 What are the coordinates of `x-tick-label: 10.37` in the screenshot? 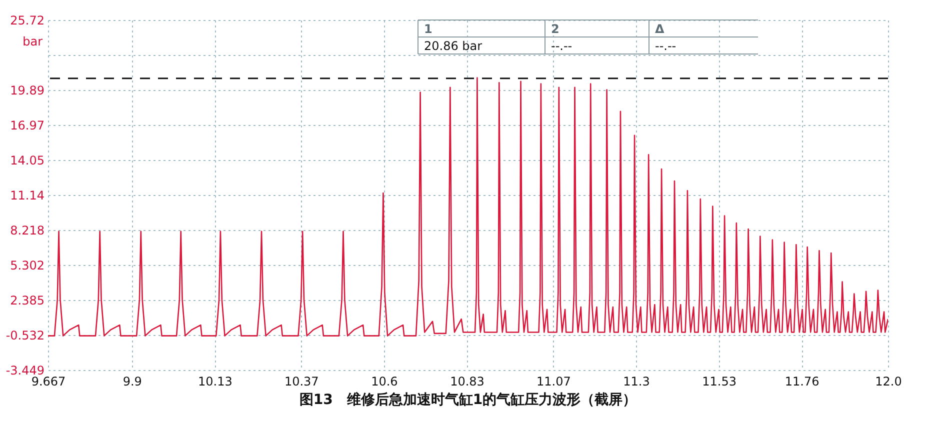 It's located at (301, 381).